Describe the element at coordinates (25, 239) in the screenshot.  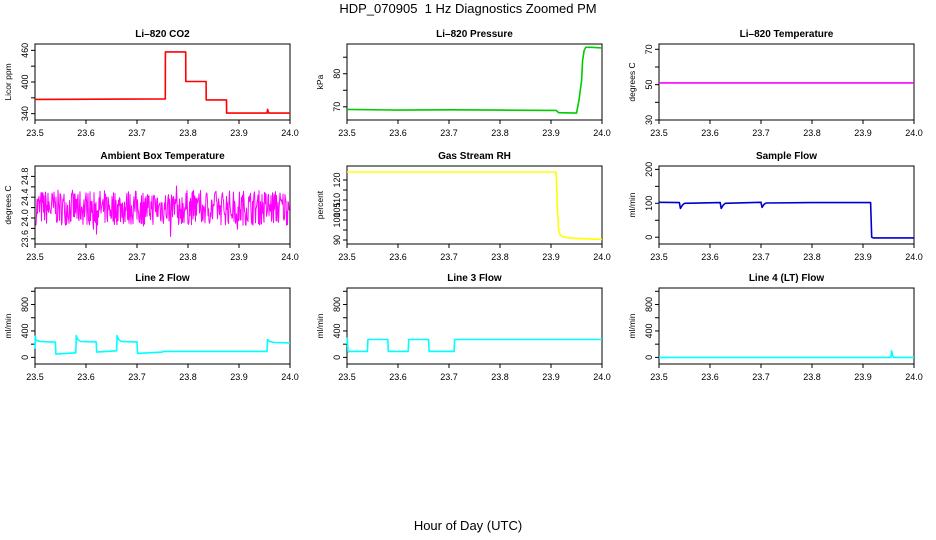
I see `y-tick-label: 23.6` at that location.